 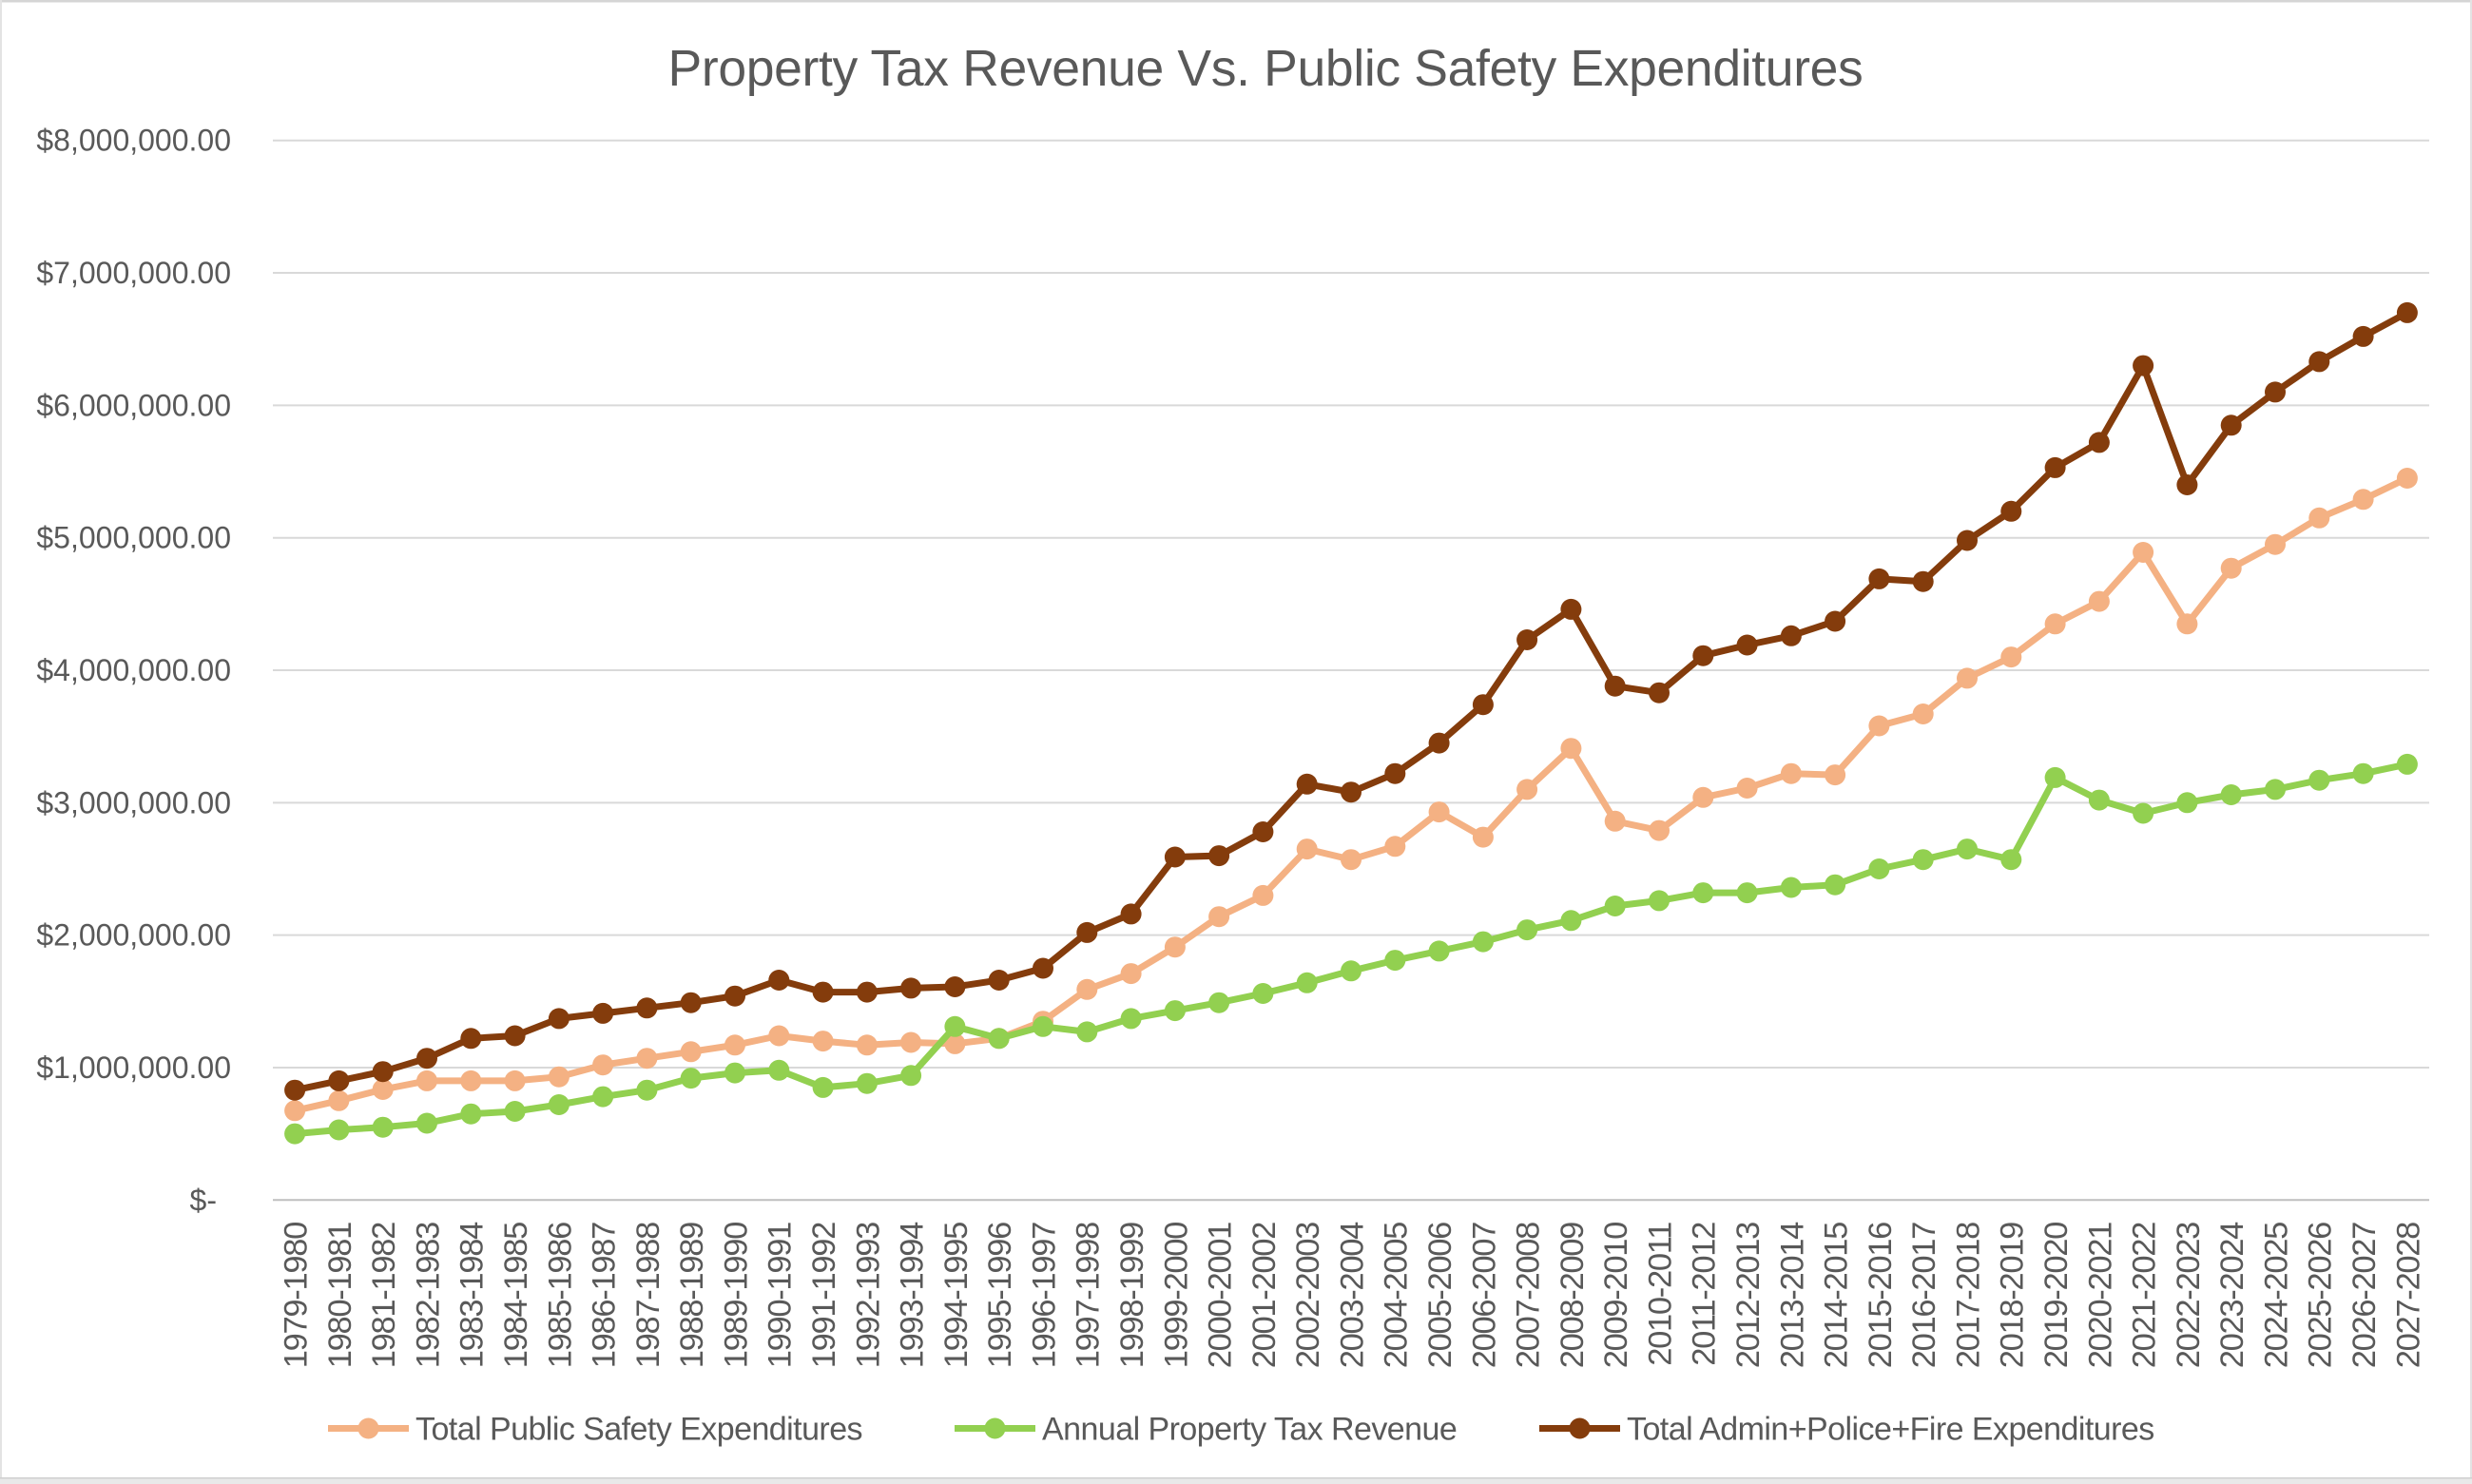 What do you see at coordinates (2013, 1295) in the screenshot?
I see `svg-text: 2018-2019` at bounding box center [2013, 1295].